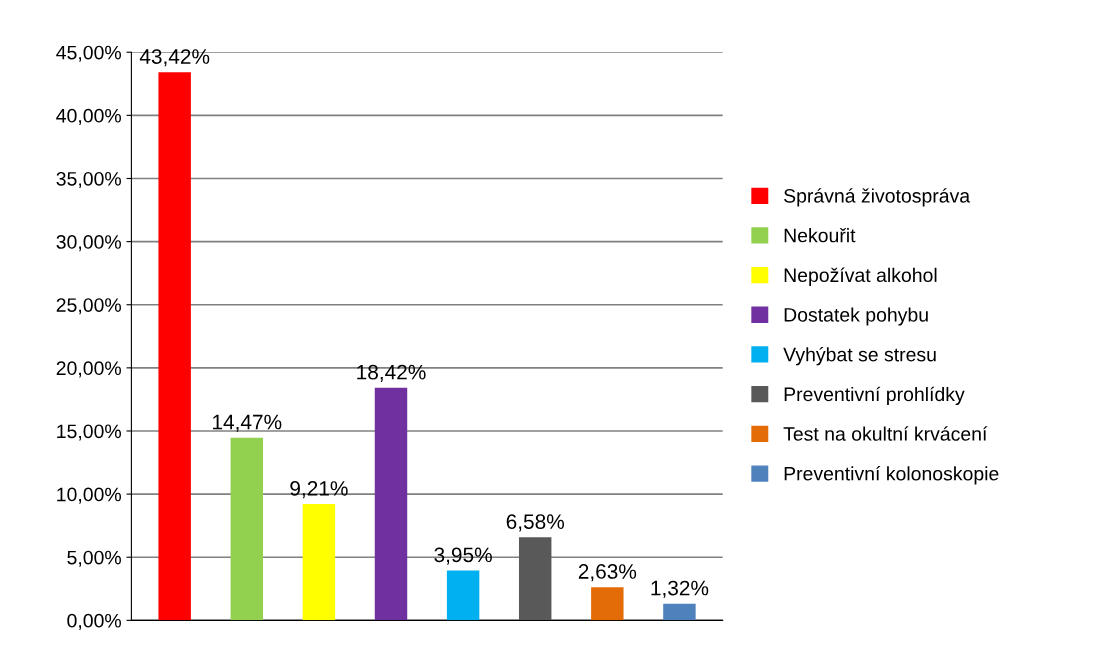 Image resolution: width=1095 pixels, height=653 pixels. What do you see at coordinates (860, 276) in the screenshot?
I see `legend-label: Nepožívat alkohol` at bounding box center [860, 276].